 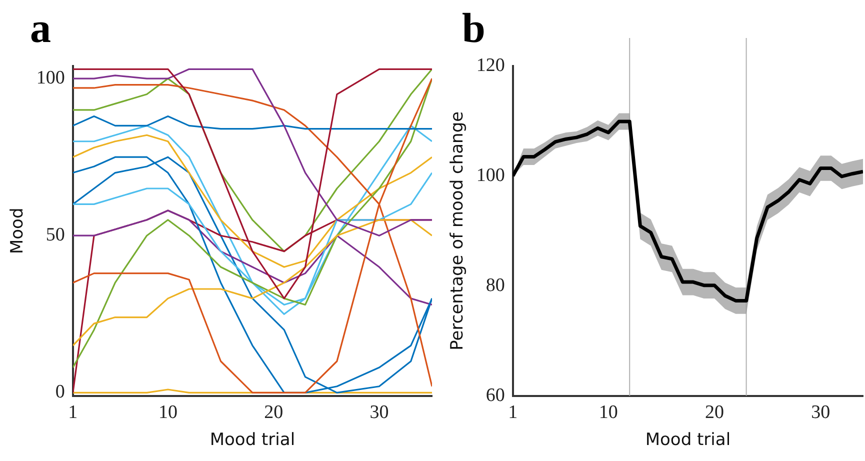 What do you see at coordinates (495, 395) in the screenshot?
I see `y-tick-label: 60` at bounding box center [495, 395].